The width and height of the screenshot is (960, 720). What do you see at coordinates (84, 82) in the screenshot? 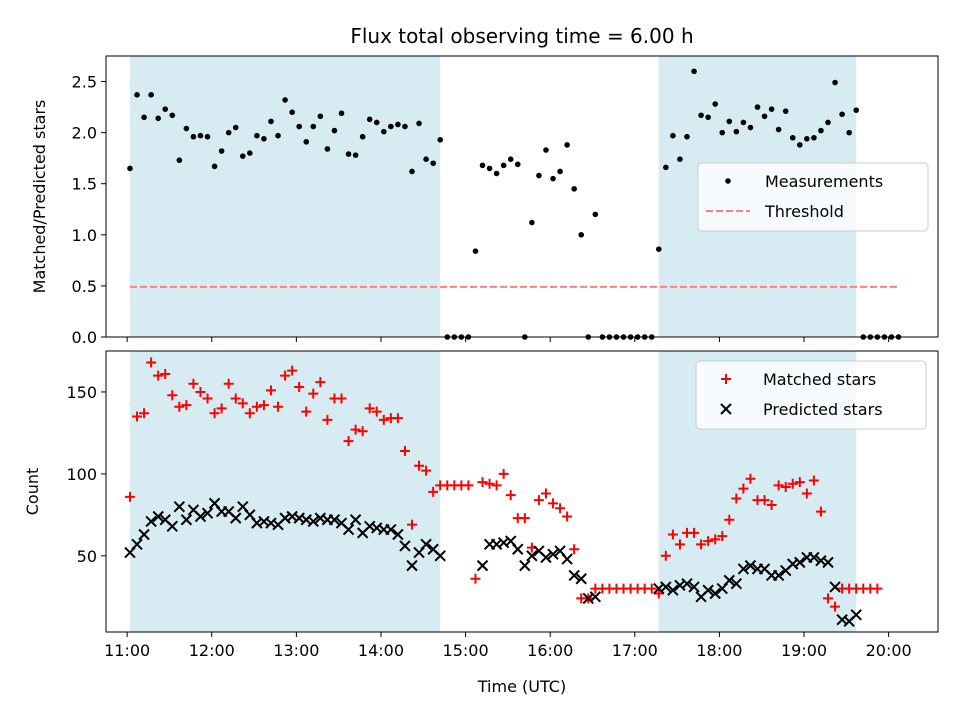
I see `y-tick-label-1-6: 2.5` at bounding box center [84, 82].